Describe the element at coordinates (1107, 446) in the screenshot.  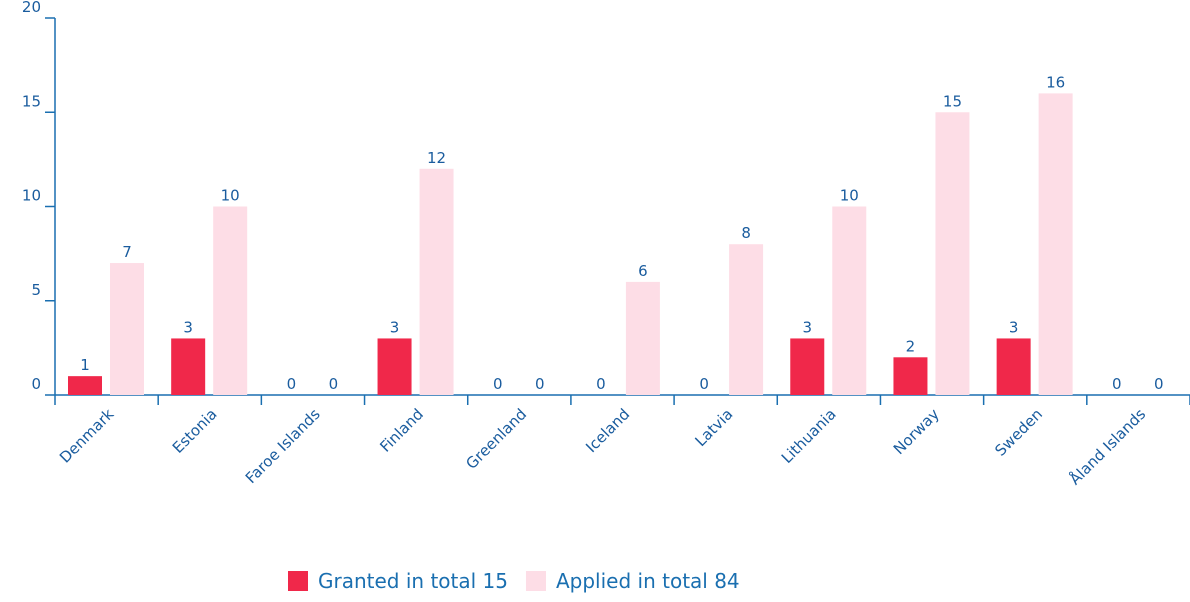
I see `x-tick-label: Åland Islands` at that location.